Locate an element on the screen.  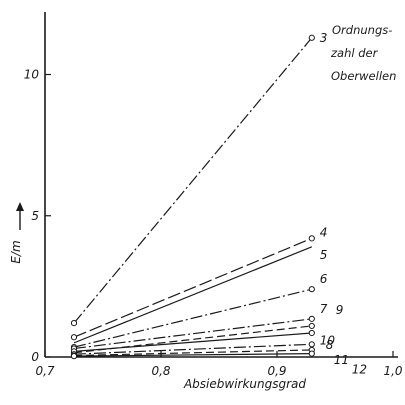
legend-line-2: zahl der is located at coordinates (354, 53).